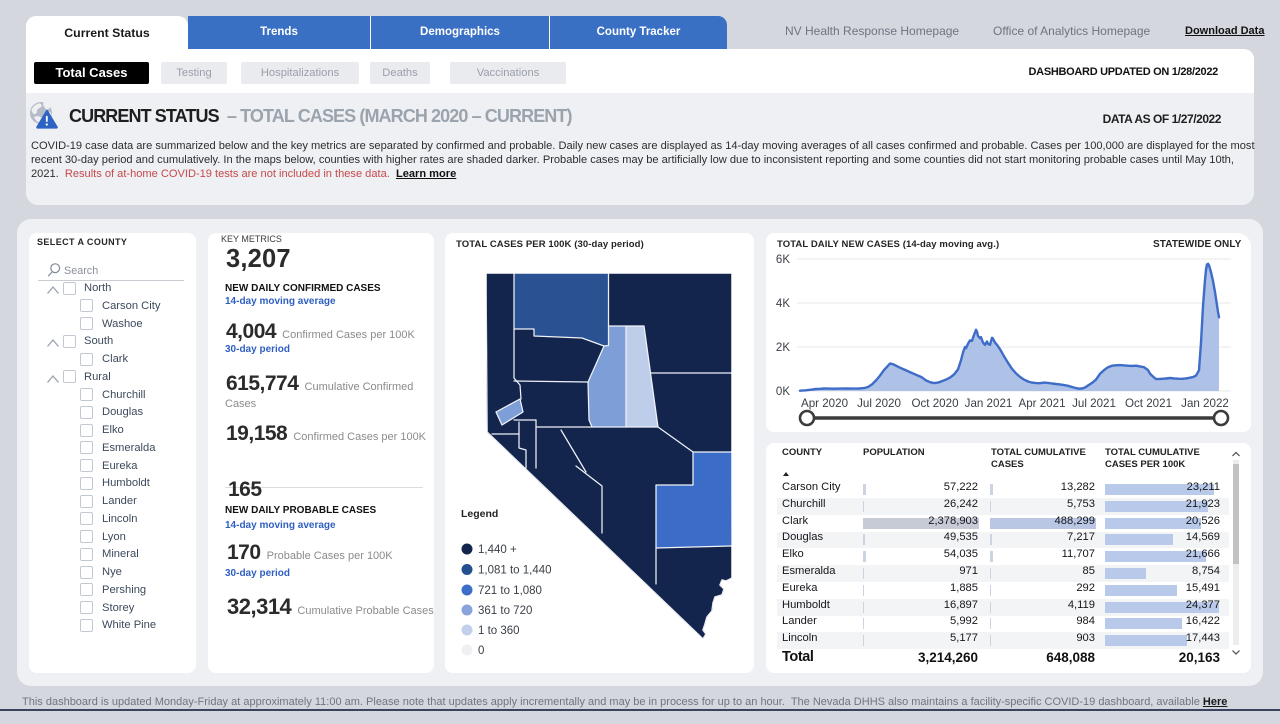  I want to click on svg-text: 1 to 360, so click(499, 631).